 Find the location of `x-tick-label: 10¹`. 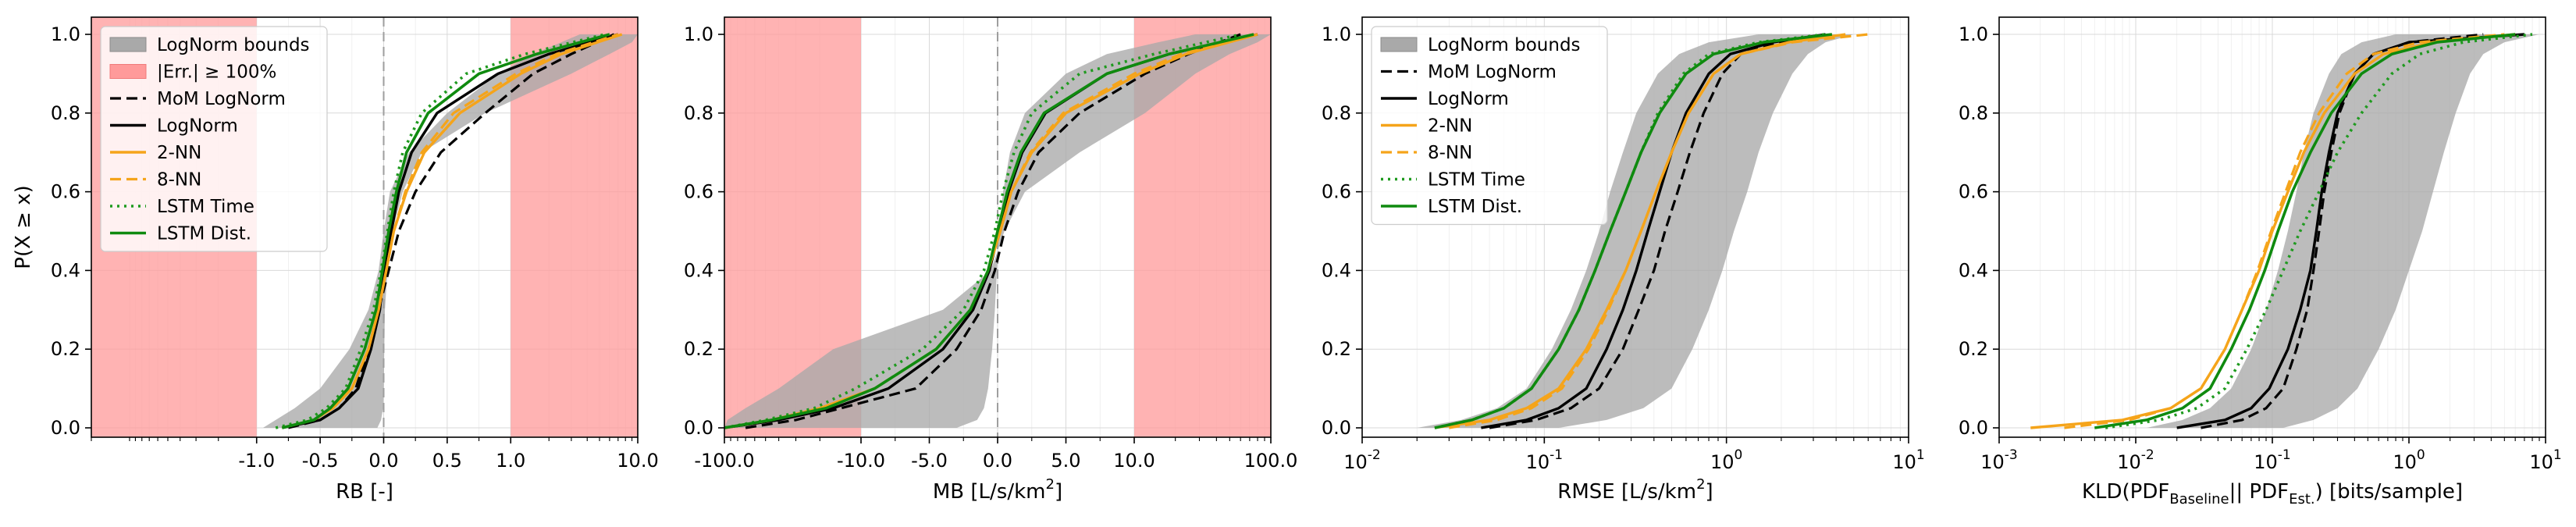

x-tick-label: 10¹ is located at coordinates (2545, 460).